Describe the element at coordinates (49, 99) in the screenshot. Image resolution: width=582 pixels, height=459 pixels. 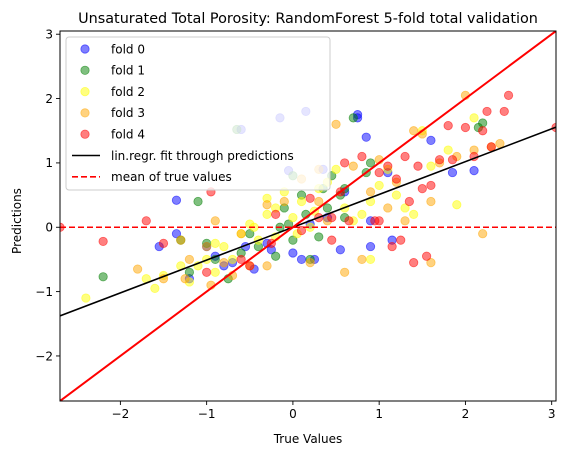
I see `y-tick-label: 2` at that location.